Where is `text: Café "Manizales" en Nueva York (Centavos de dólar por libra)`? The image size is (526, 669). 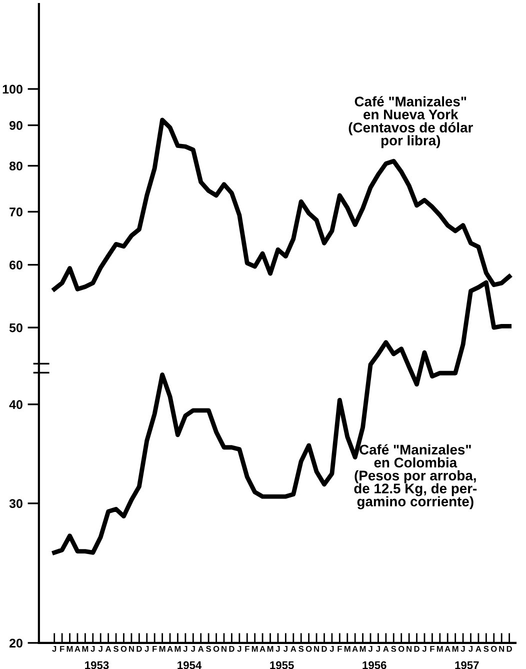 text: Café "Manizales" en Nueva York (Centavos de dólar por libra) is located at coordinates (410, 122).